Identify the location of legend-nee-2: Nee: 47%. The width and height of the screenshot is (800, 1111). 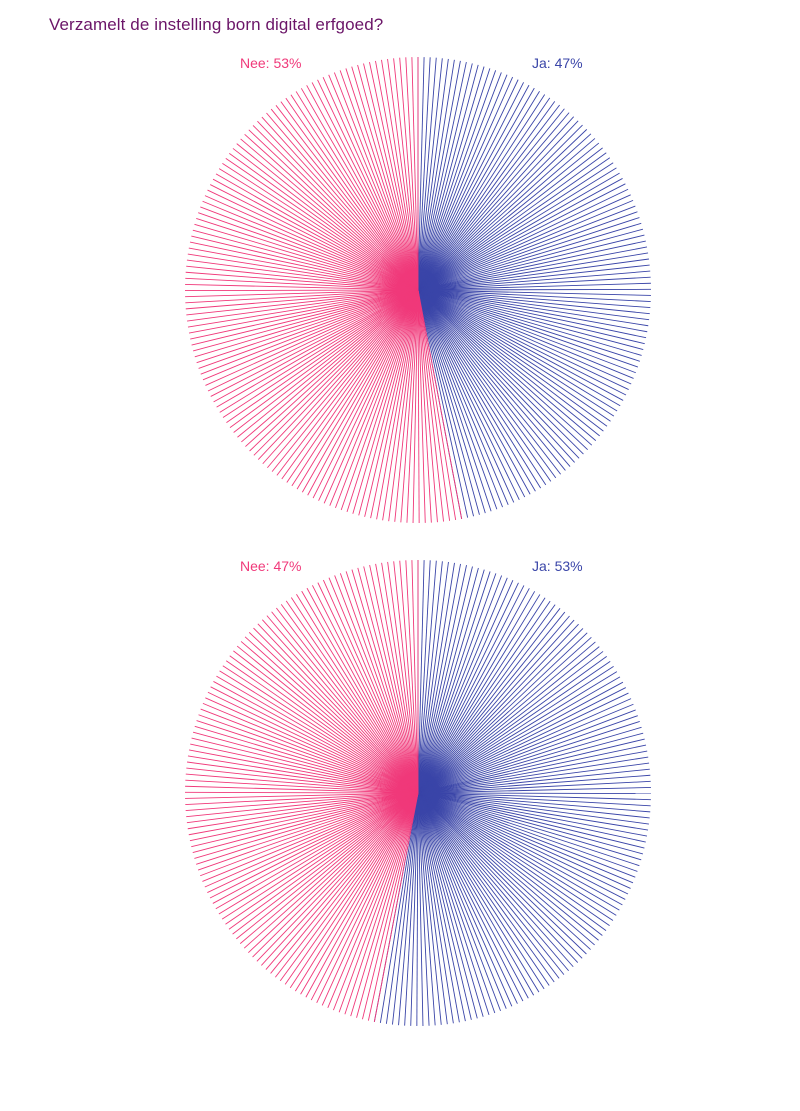
(271, 566).